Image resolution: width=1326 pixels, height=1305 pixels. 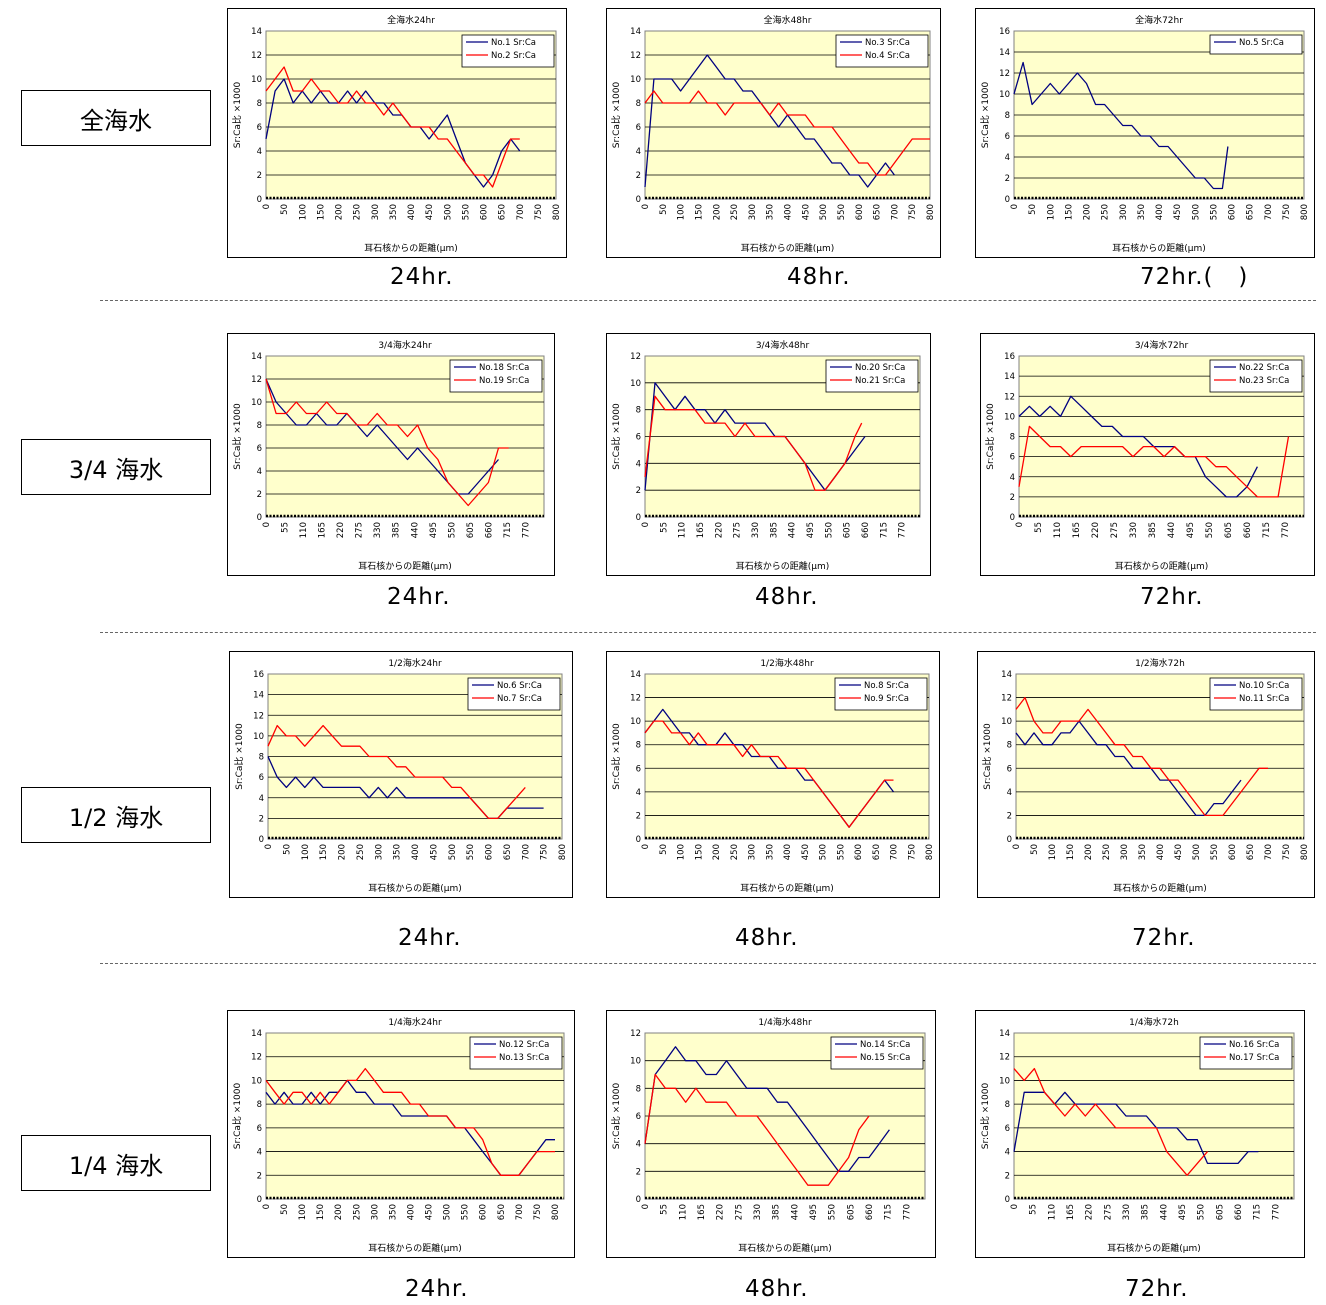 I want to click on x-tick-label: 605, so click(x=851, y=1212).